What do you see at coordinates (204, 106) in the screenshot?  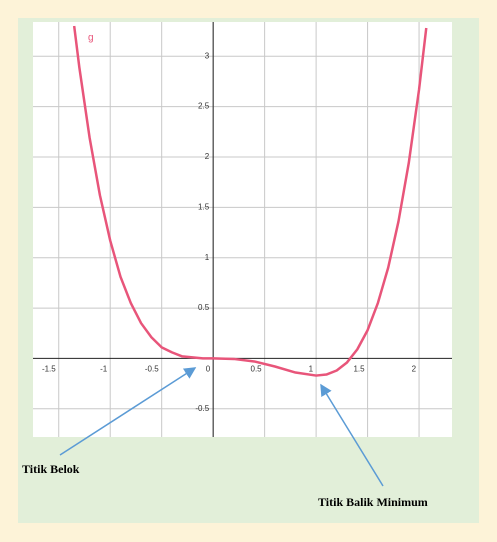 I see `y-tick-label: 2.5` at bounding box center [204, 106].